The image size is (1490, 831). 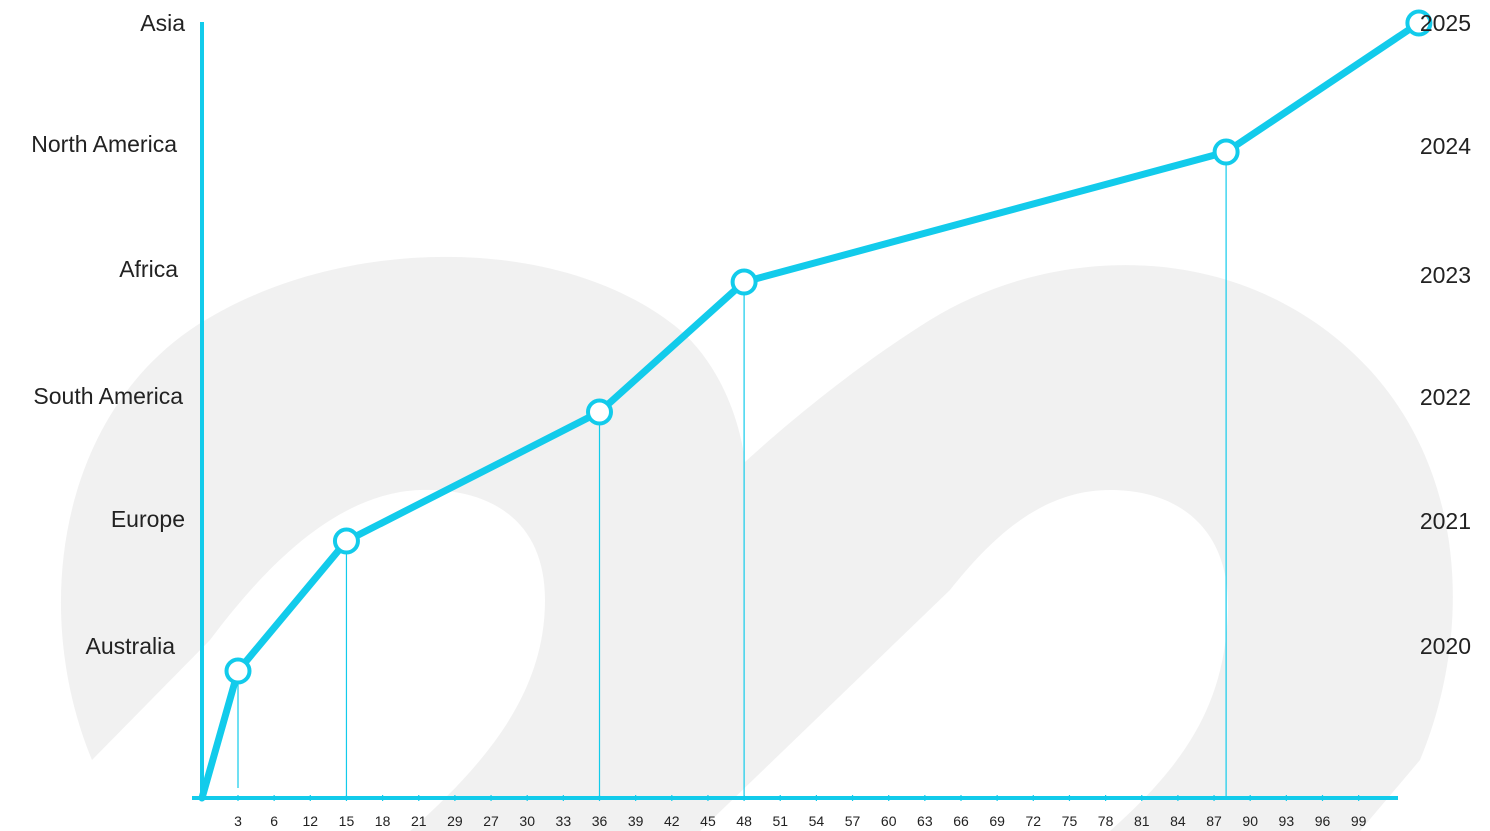 What do you see at coordinates (104, 144) in the screenshot?
I see `category-label: North America` at bounding box center [104, 144].